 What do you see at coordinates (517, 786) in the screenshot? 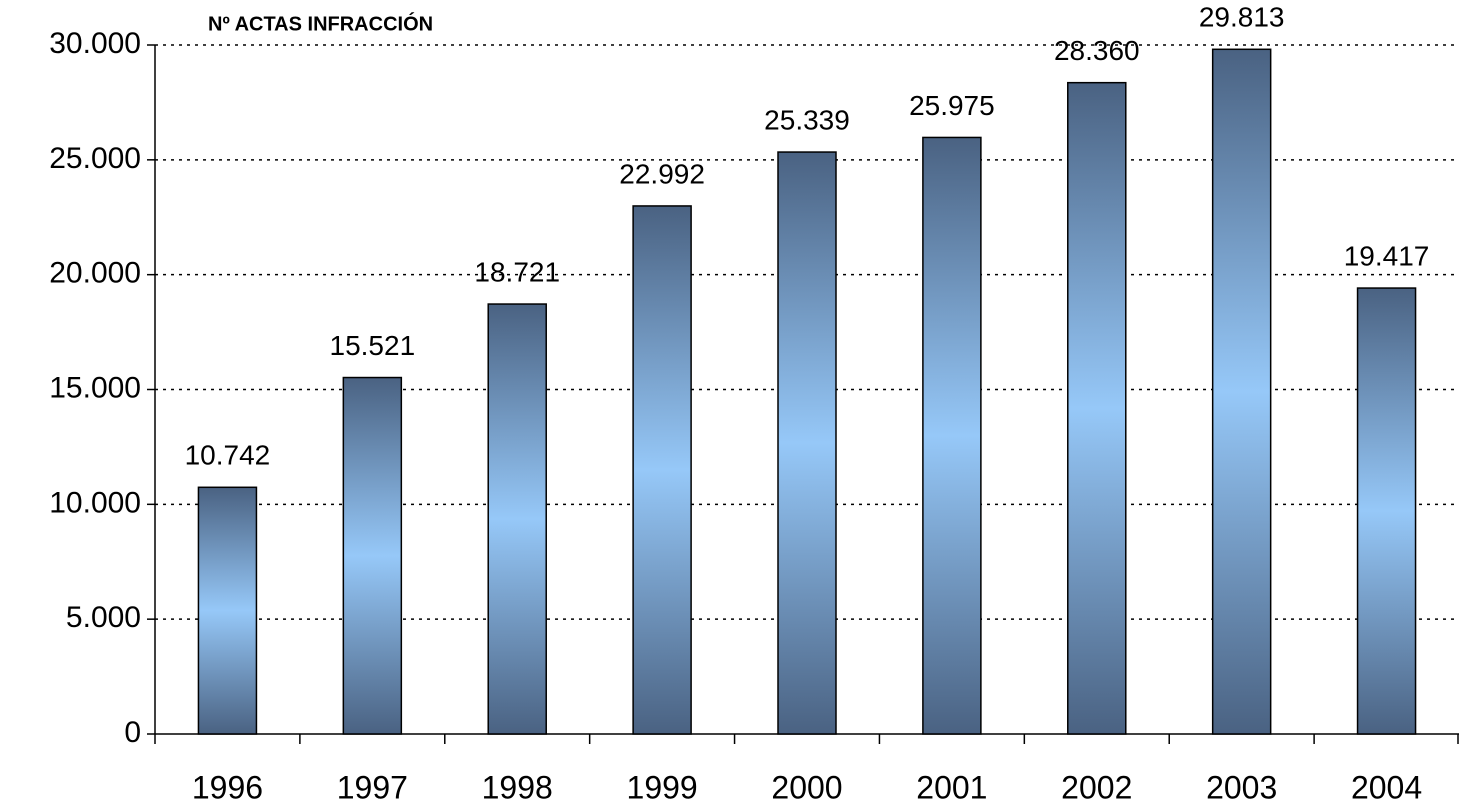
I see `x-tick-label: 1998` at bounding box center [517, 786].